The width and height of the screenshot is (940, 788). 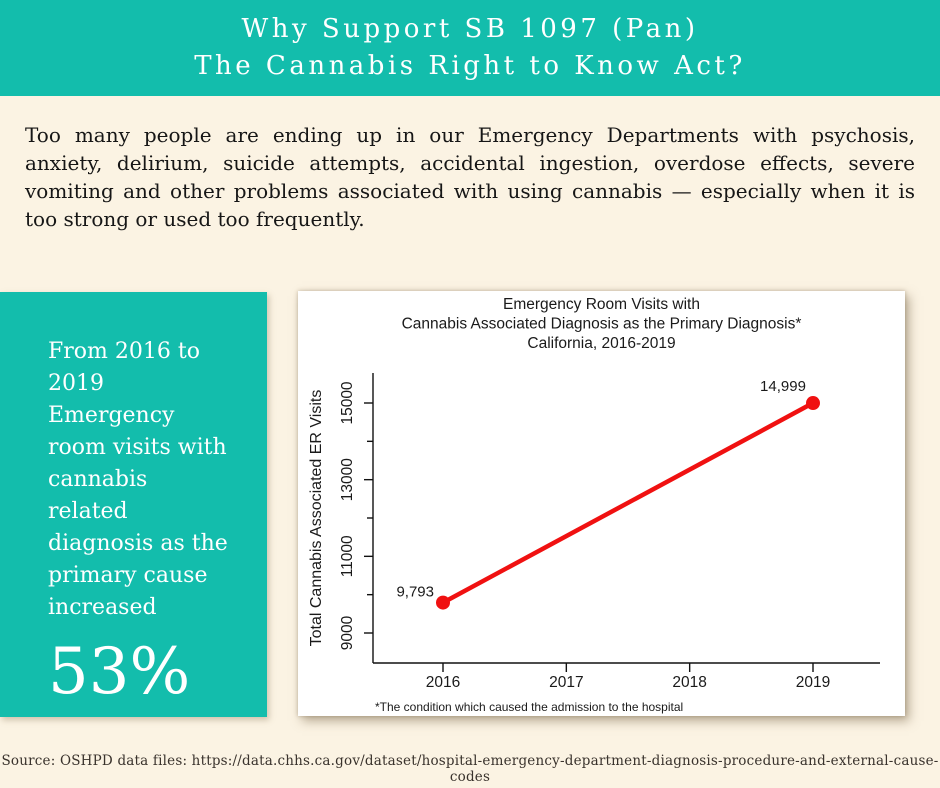 I want to click on y-tick-label: 9000, so click(x=347, y=632).